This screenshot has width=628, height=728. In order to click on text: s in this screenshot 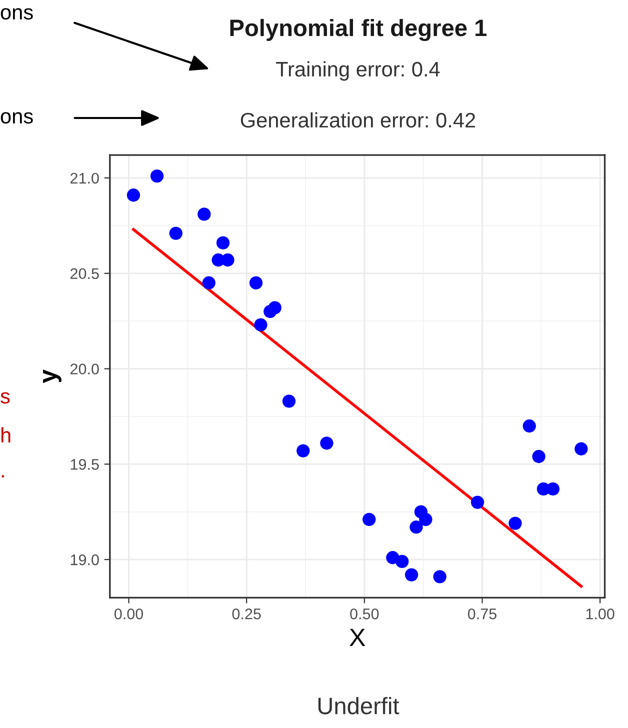, I will do `click(5, 398)`.